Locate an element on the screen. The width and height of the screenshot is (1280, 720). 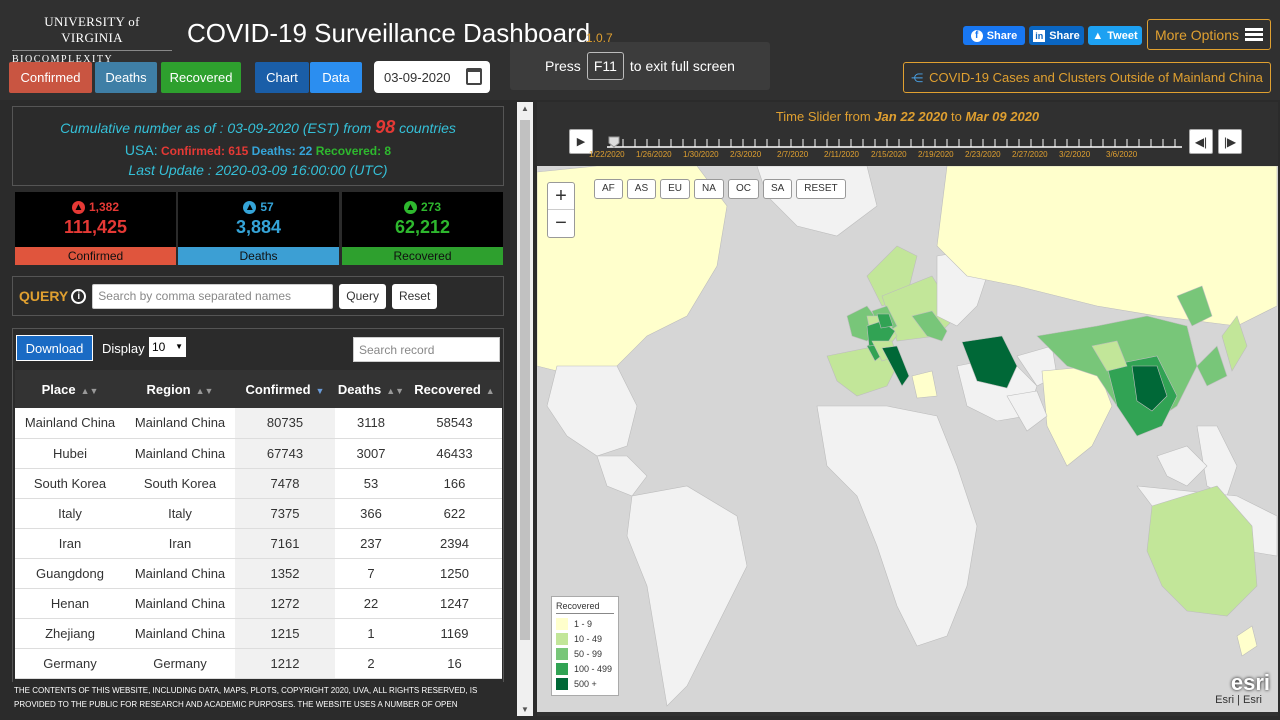
table-cell: 1212 is located at coordinates (285, 663).